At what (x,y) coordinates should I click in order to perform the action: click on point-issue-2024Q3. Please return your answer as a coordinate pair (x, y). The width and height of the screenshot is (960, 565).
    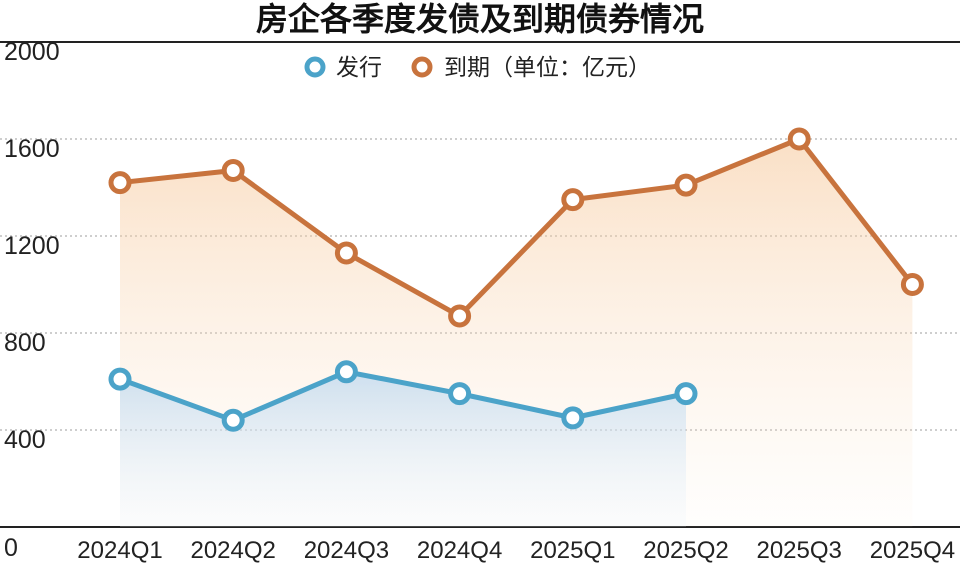
    Looking at the image, I should click on (346, 372).